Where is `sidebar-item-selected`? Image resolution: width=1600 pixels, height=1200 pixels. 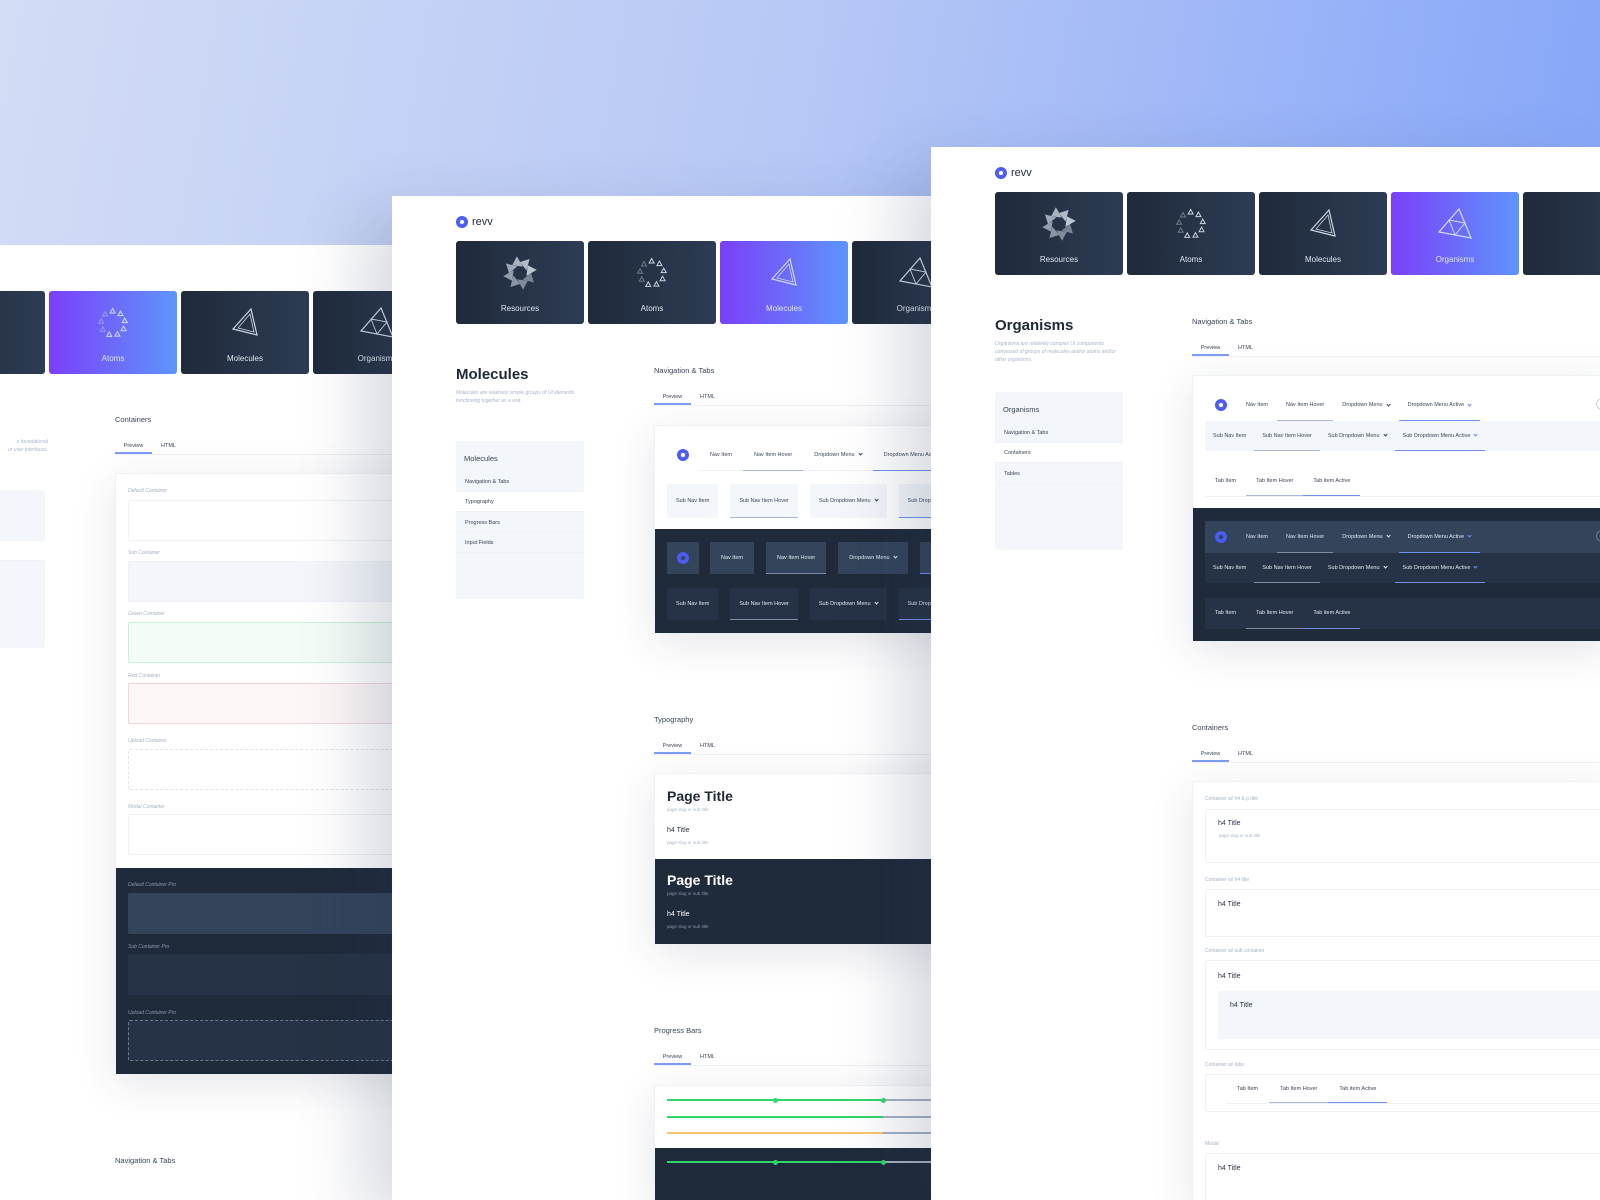
sidebar-item-selected is located at coordinates (22, 551).